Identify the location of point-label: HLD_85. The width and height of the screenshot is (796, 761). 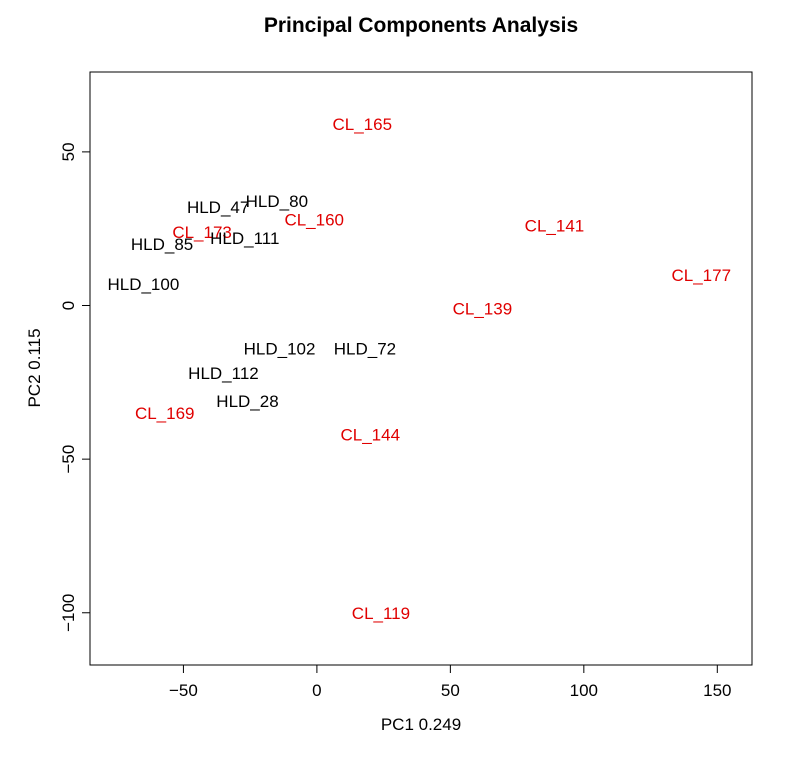
(162, 244).